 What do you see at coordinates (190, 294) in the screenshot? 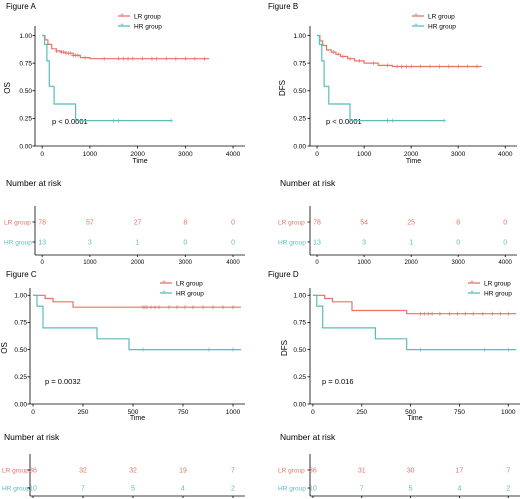
I see `legend-label: HR group` at bounding box center [190, 294].